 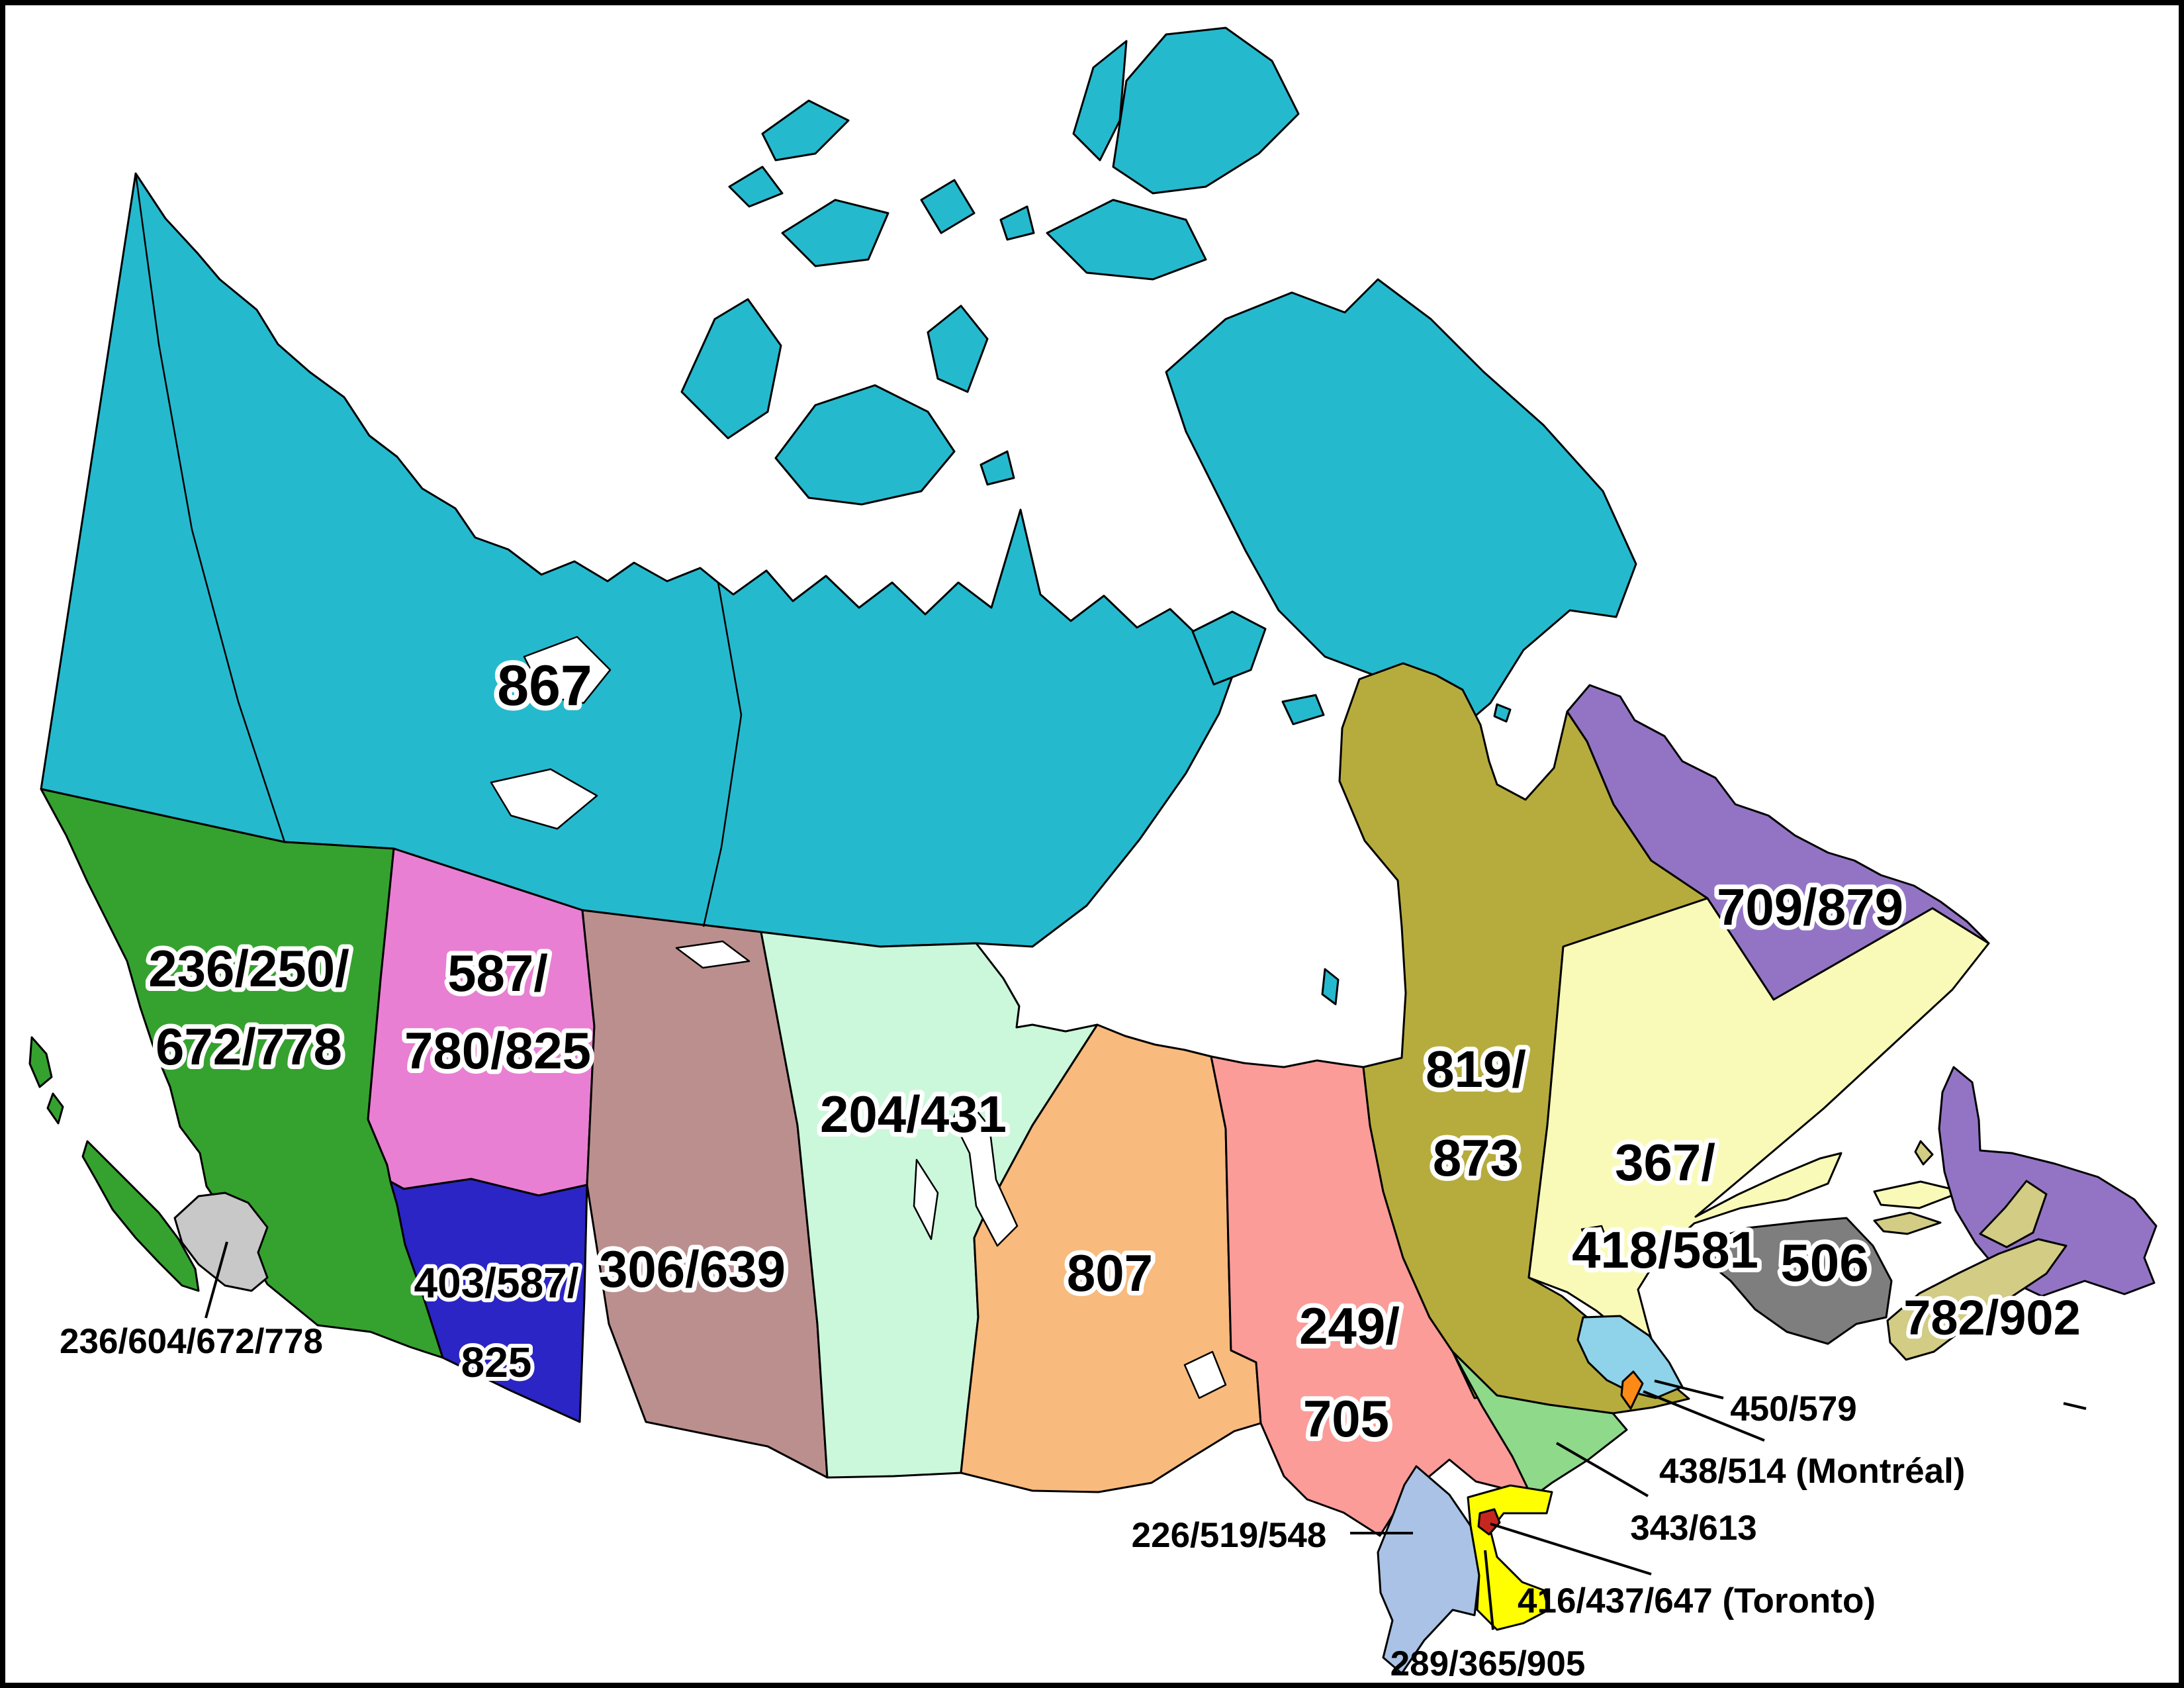 I want to click on region-ontario-east, so click(x=1539, y=1424).